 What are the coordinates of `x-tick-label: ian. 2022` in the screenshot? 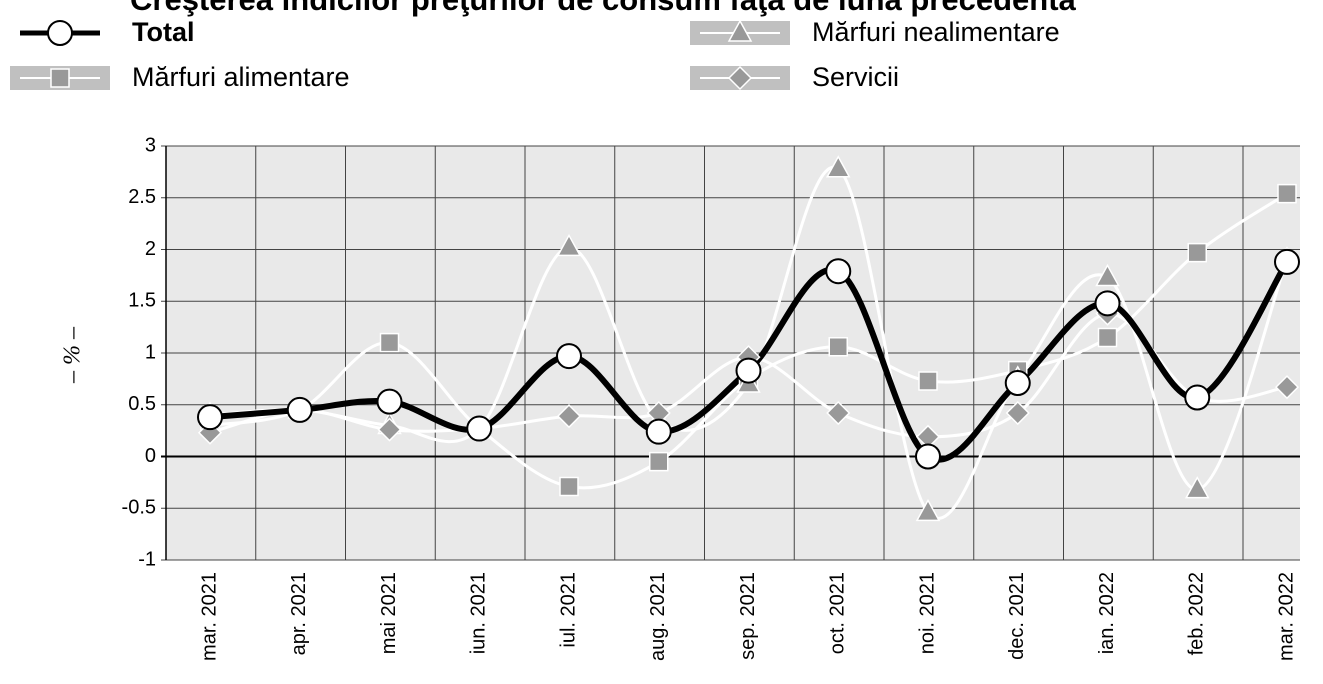 It's located at (1107, 613).